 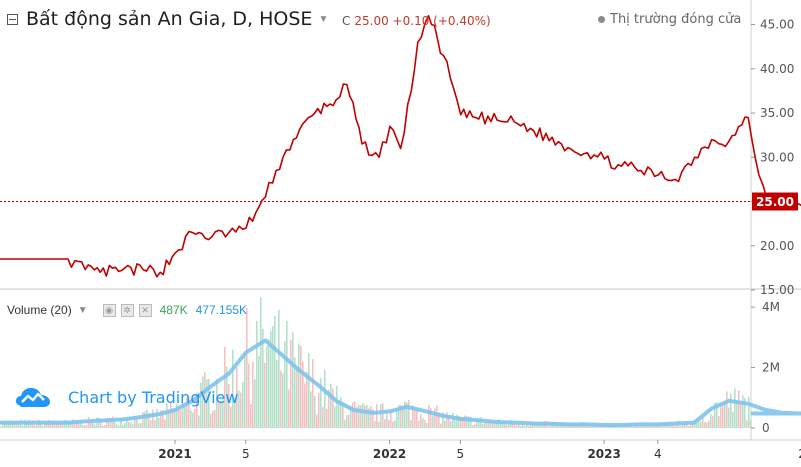 I want to click on gear-icon: ✲, so click(x=127, y=310).